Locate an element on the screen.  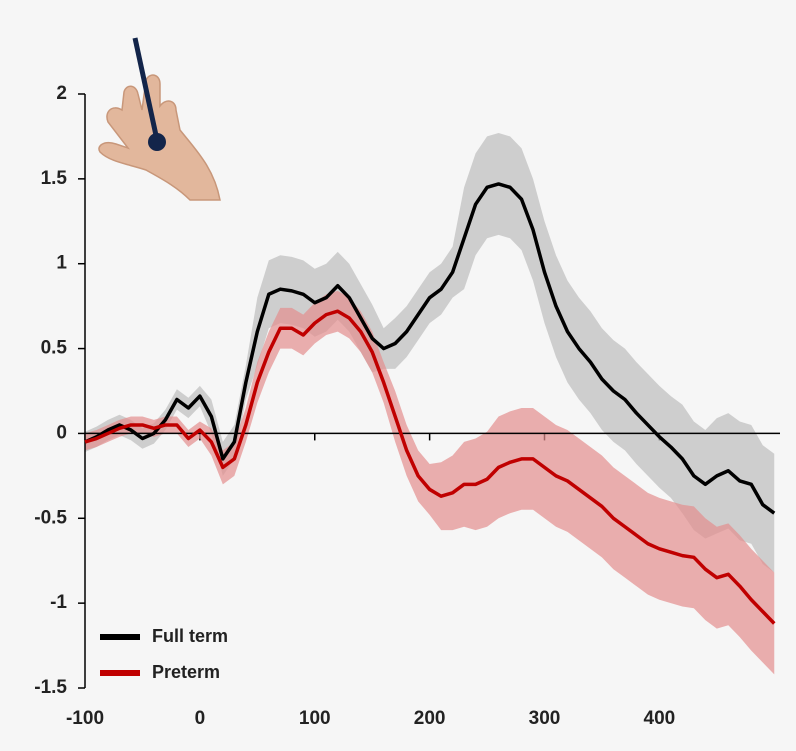
y-tick-label: 1 is located at coordinates (61, 263).